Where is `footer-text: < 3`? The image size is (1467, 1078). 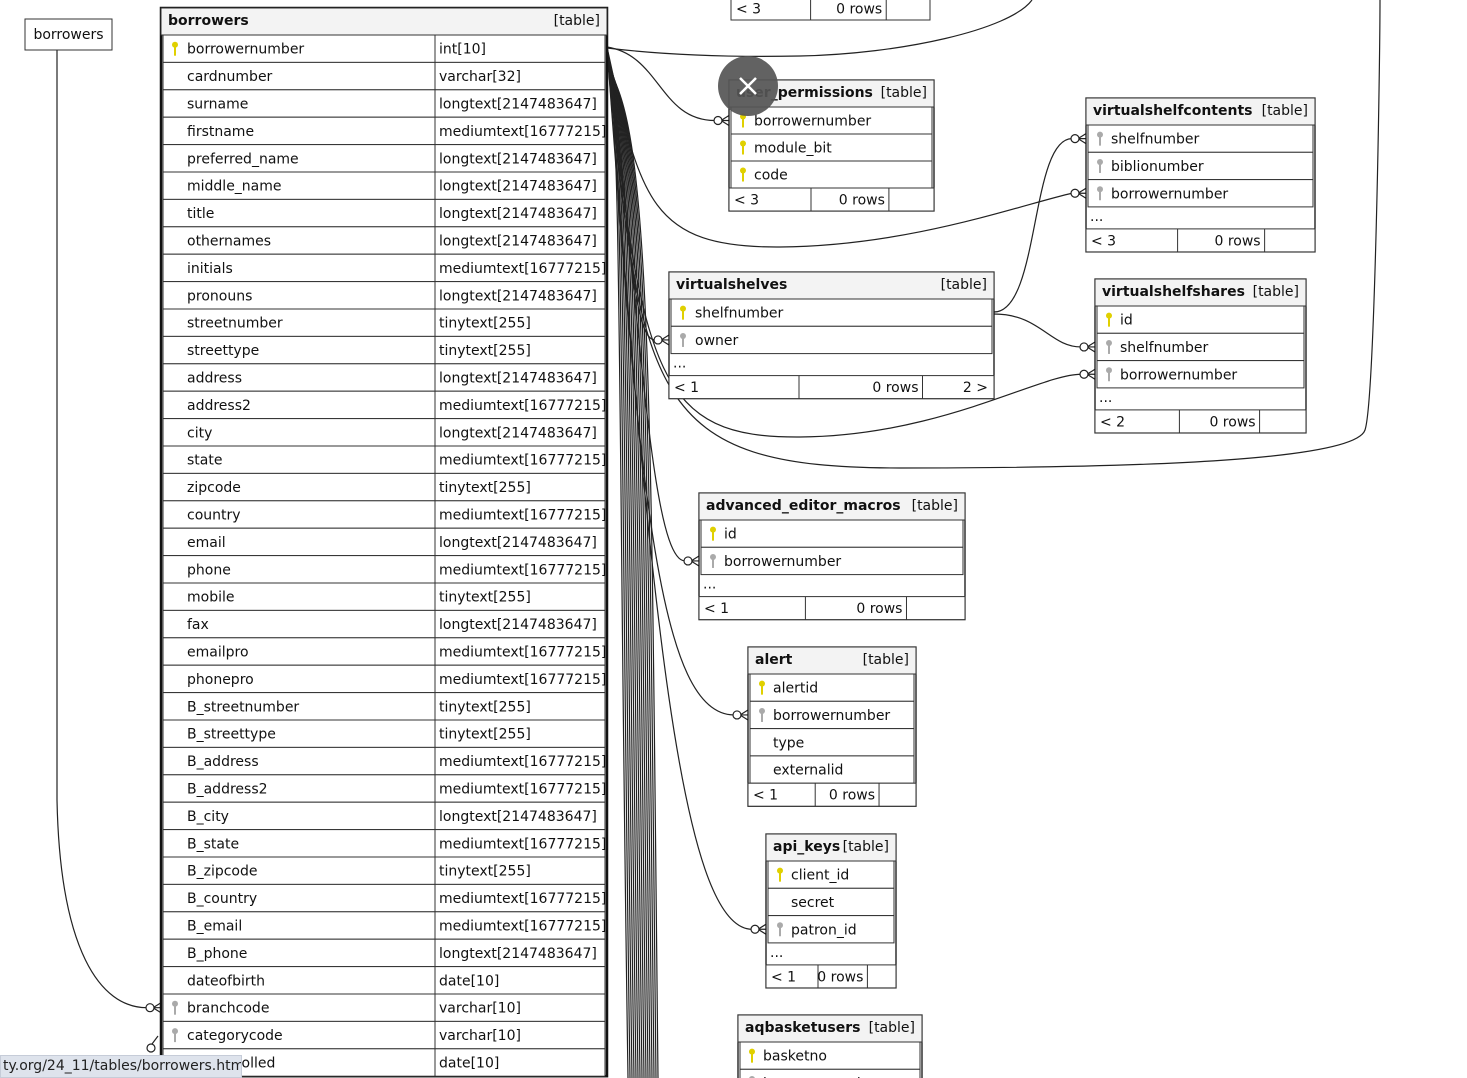
footer-text: < 3 is located at coordinates (1103, 241).